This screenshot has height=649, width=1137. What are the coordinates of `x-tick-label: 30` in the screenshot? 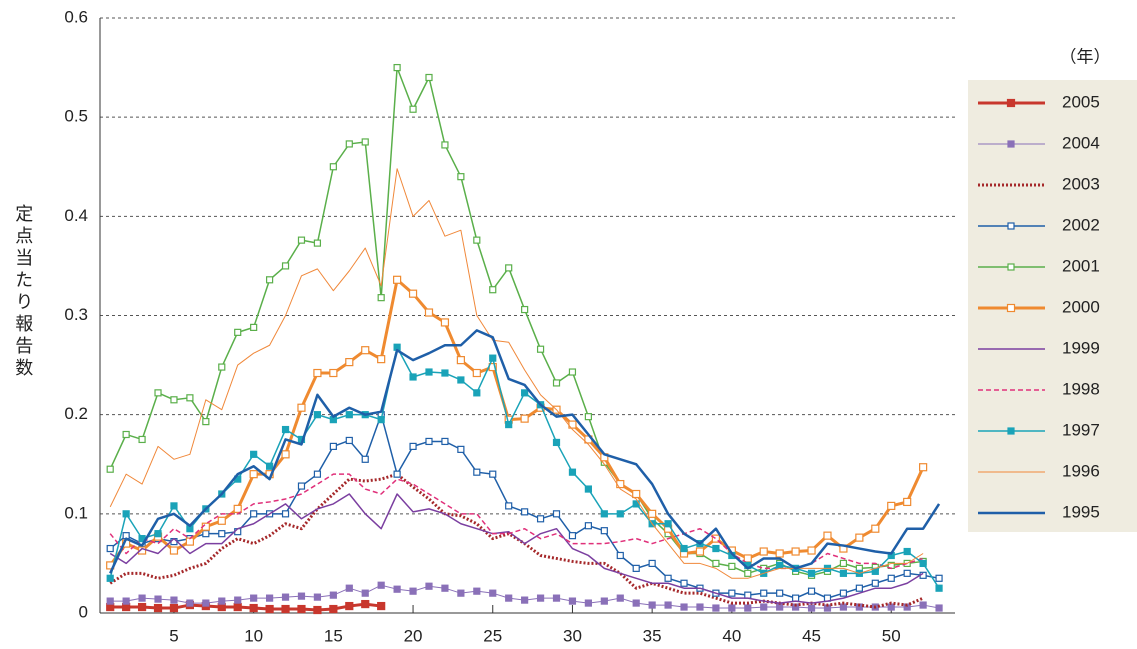 It's located at (572, 635).